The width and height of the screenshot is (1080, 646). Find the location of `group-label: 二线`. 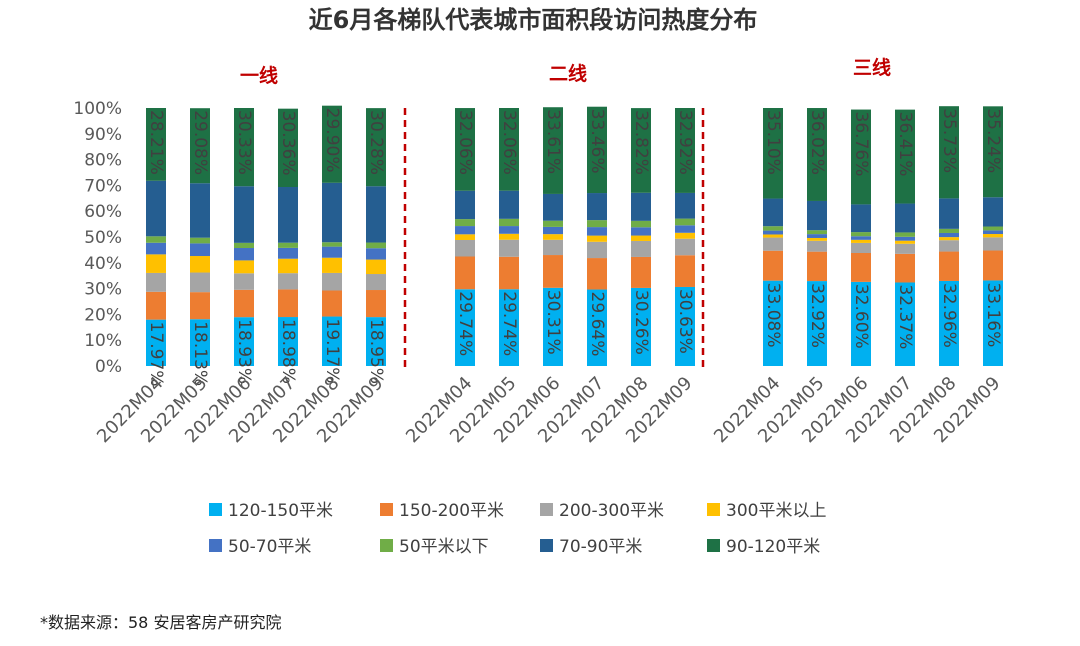

group-label: 二线 is located at coordinates (568, 73).